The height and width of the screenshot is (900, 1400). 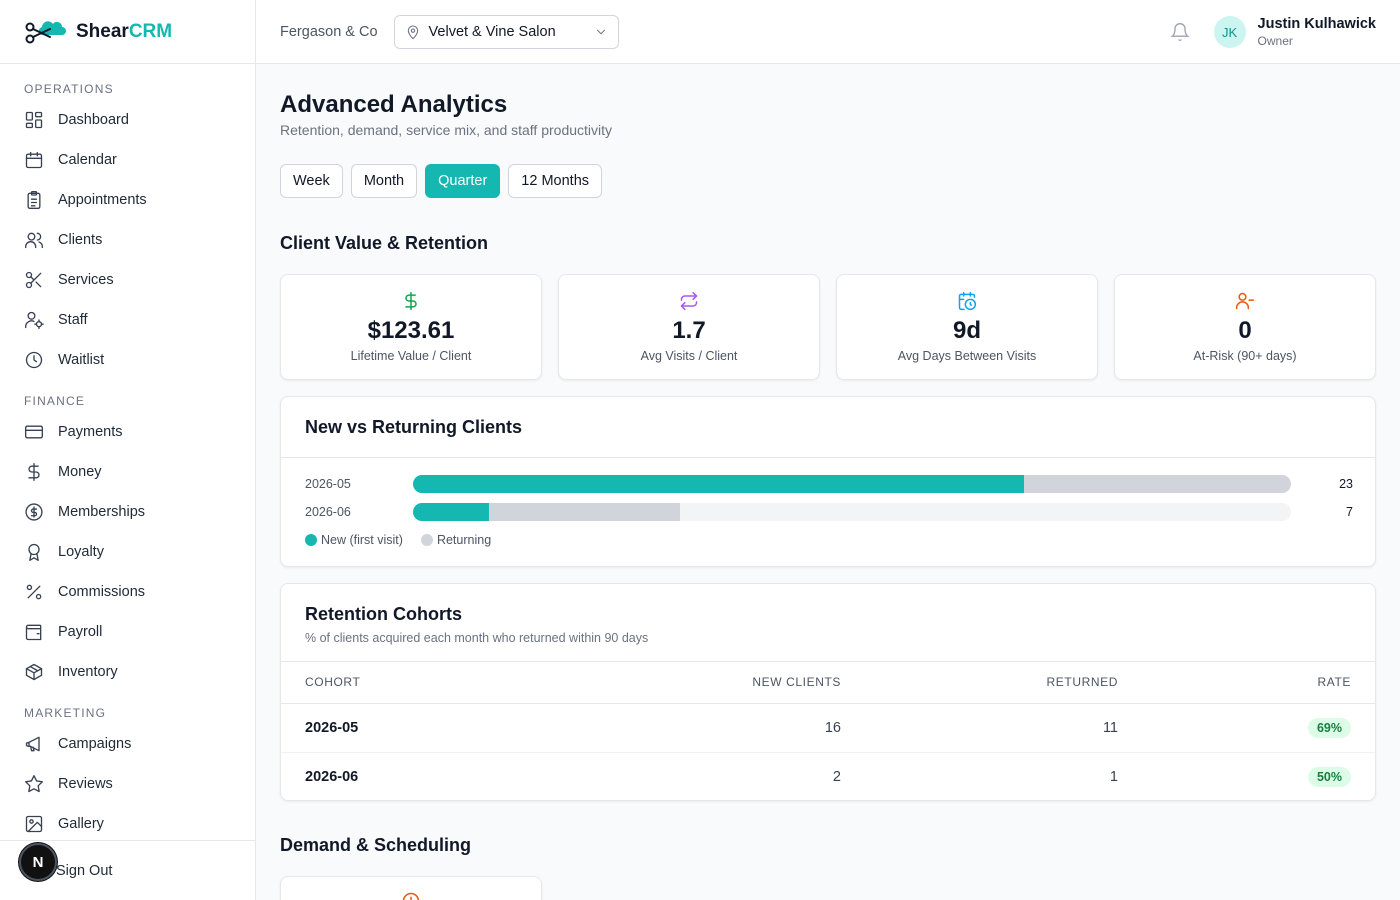 I want to click on repeat-icon, so click(x=689, y=301).